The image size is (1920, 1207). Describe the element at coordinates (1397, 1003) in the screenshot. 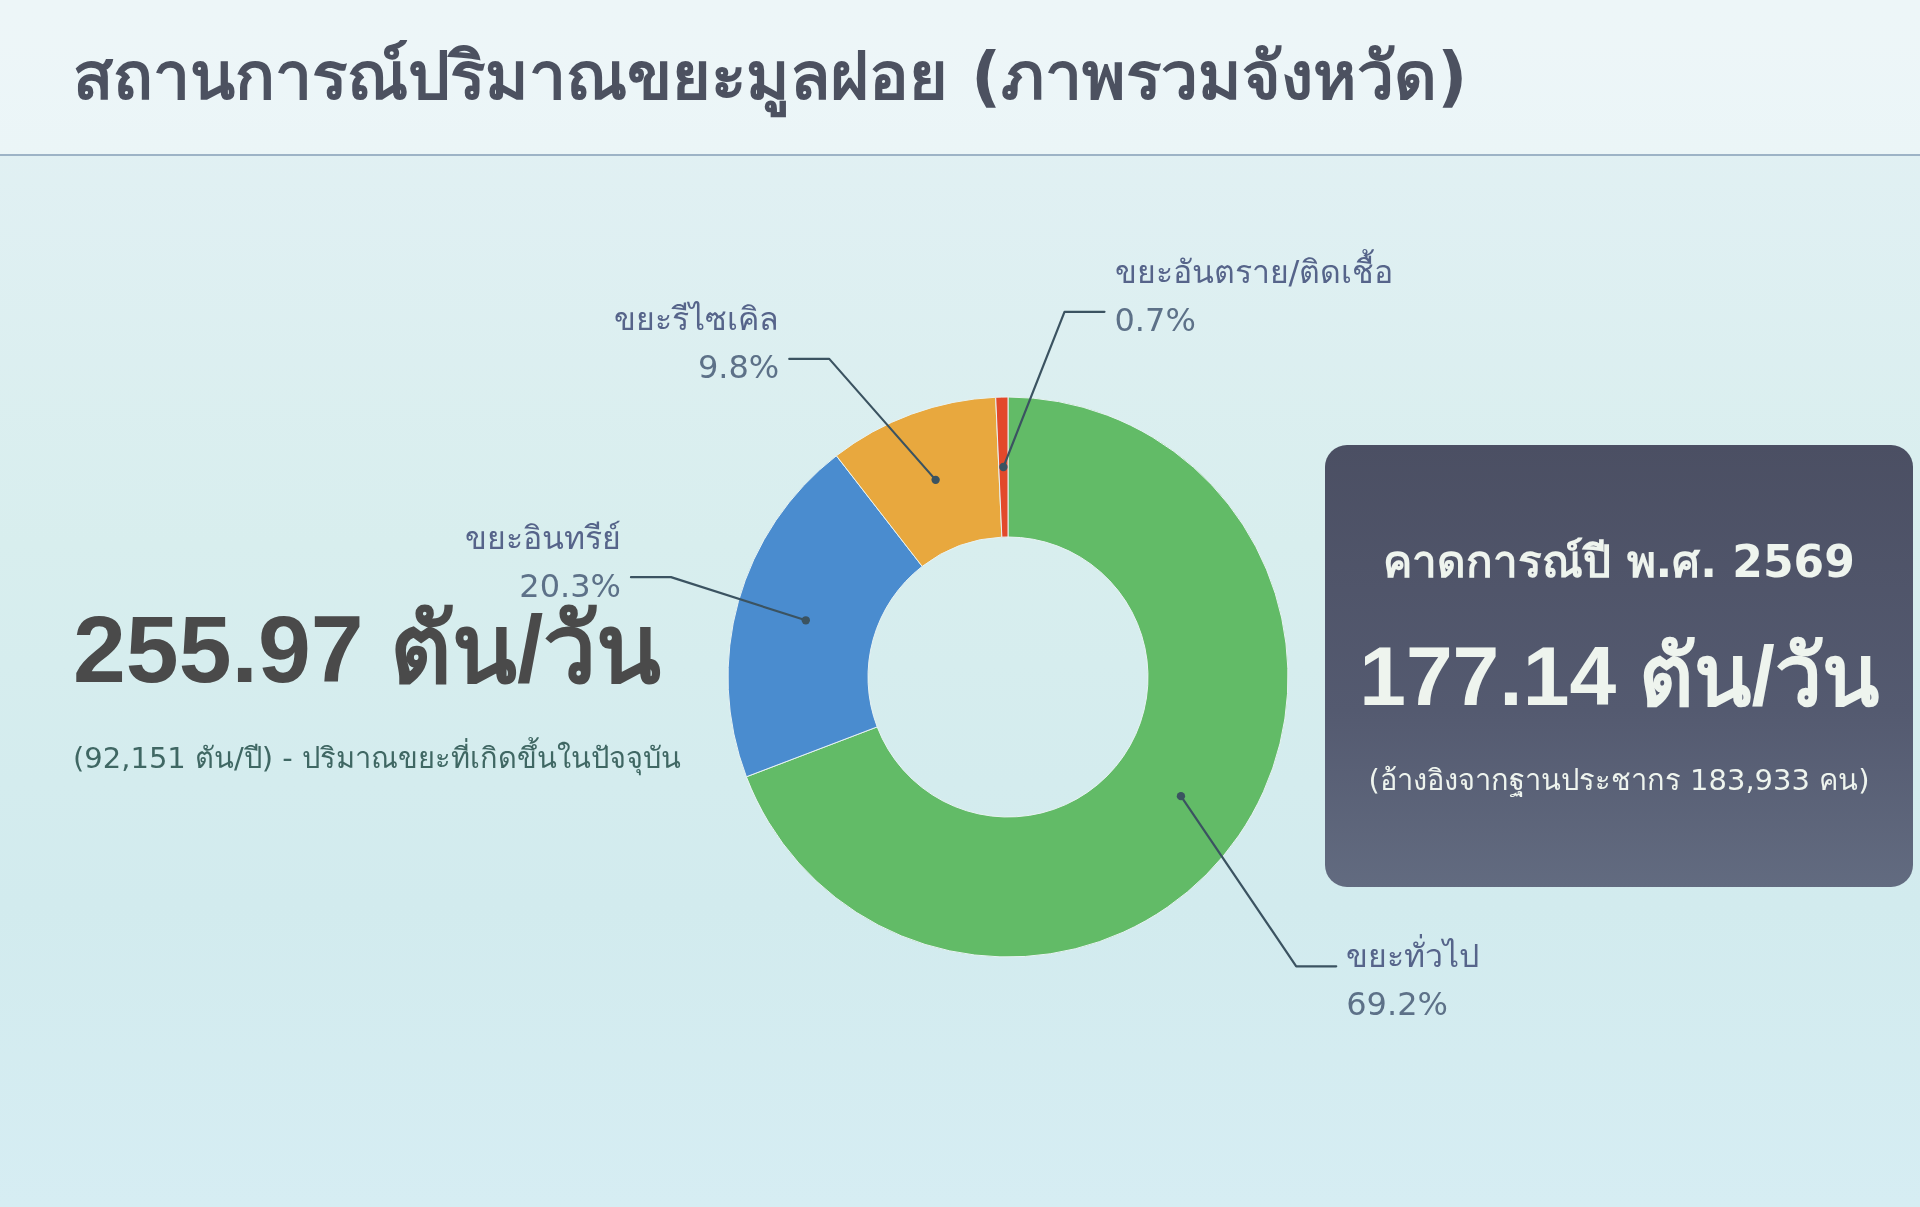

I see `data-label: 69.2%` at that location.